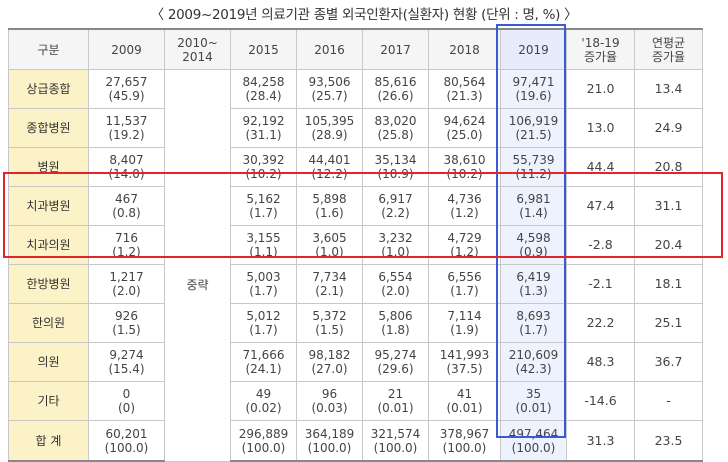  What do you see at coordinates (329, 238) in the screenshot?
I see `cell-value: 3,605` at bounding box center [329, 238].